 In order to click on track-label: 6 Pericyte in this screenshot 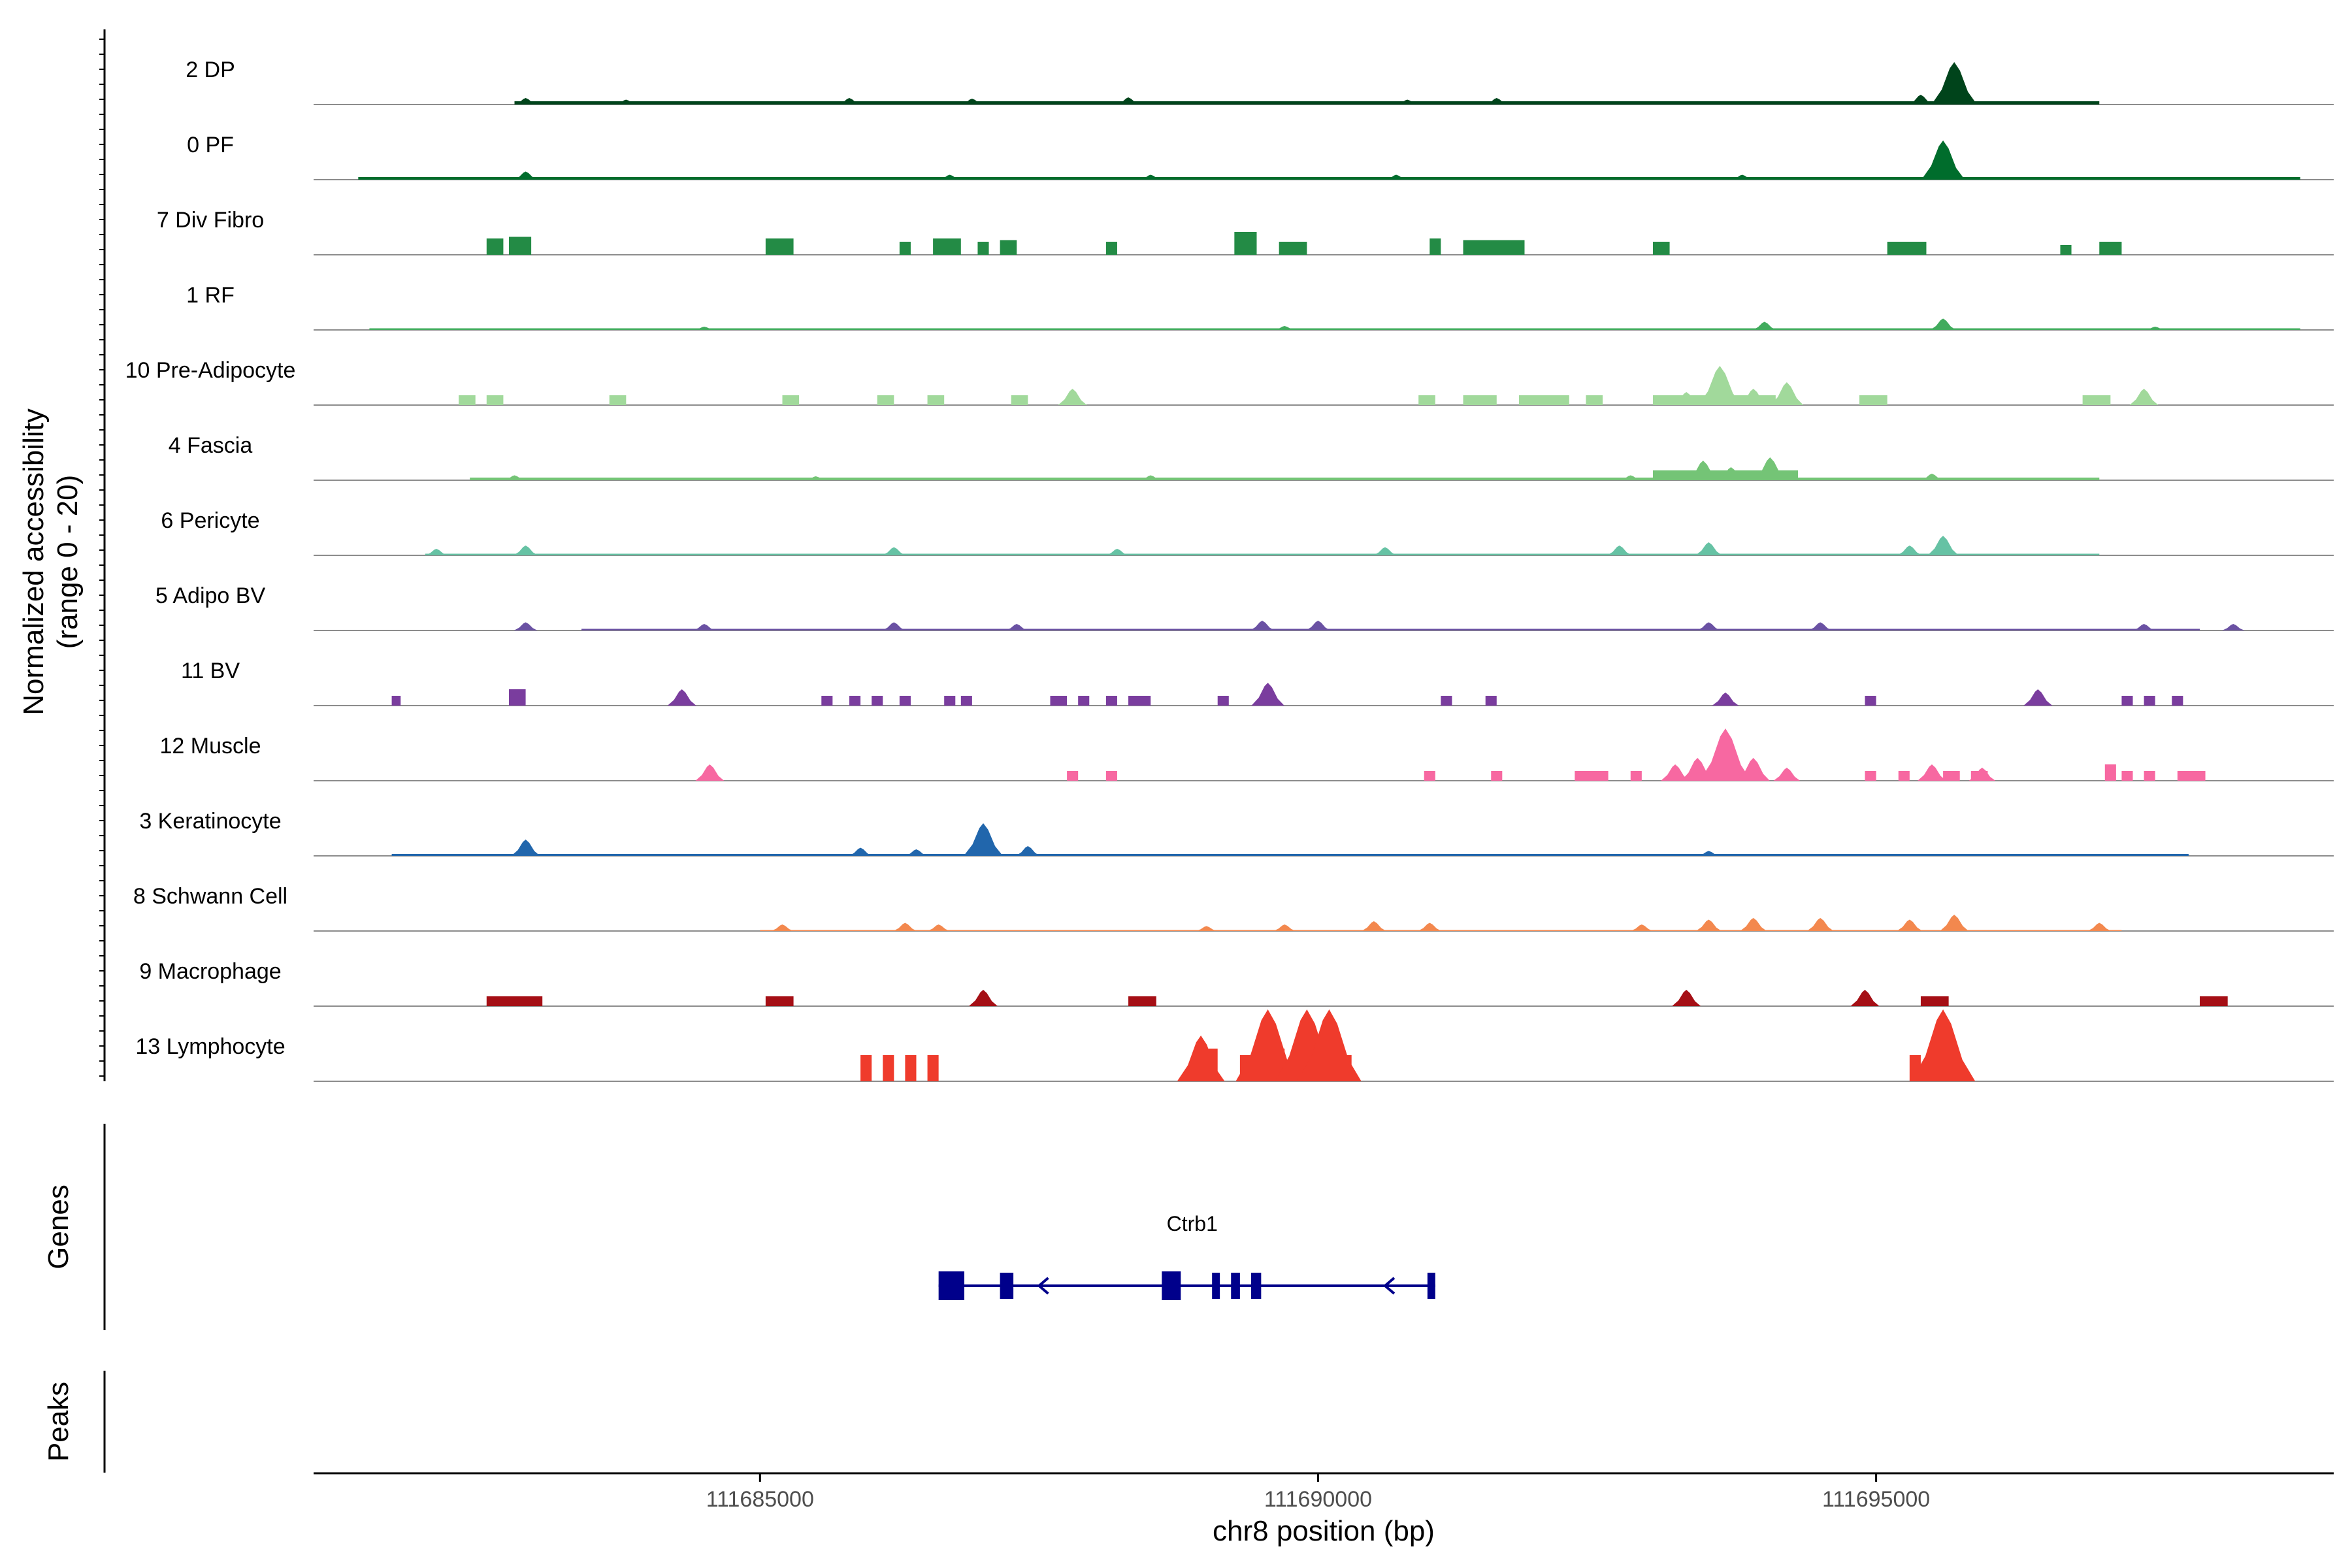, I will do `click(210, 520)`.